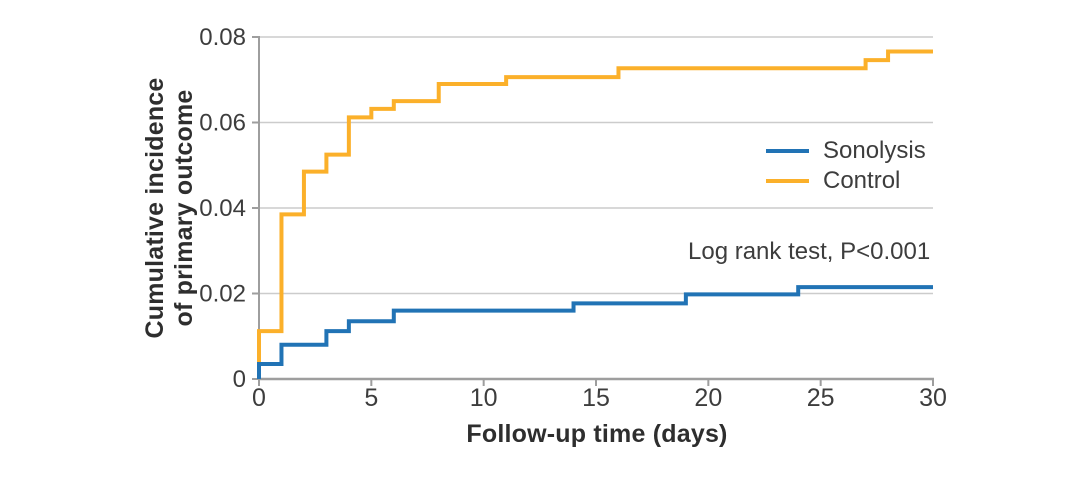  Describe the element at coordinates (222, 294) in the screenshot. I see `y-tick-label: 0.02` at that location.